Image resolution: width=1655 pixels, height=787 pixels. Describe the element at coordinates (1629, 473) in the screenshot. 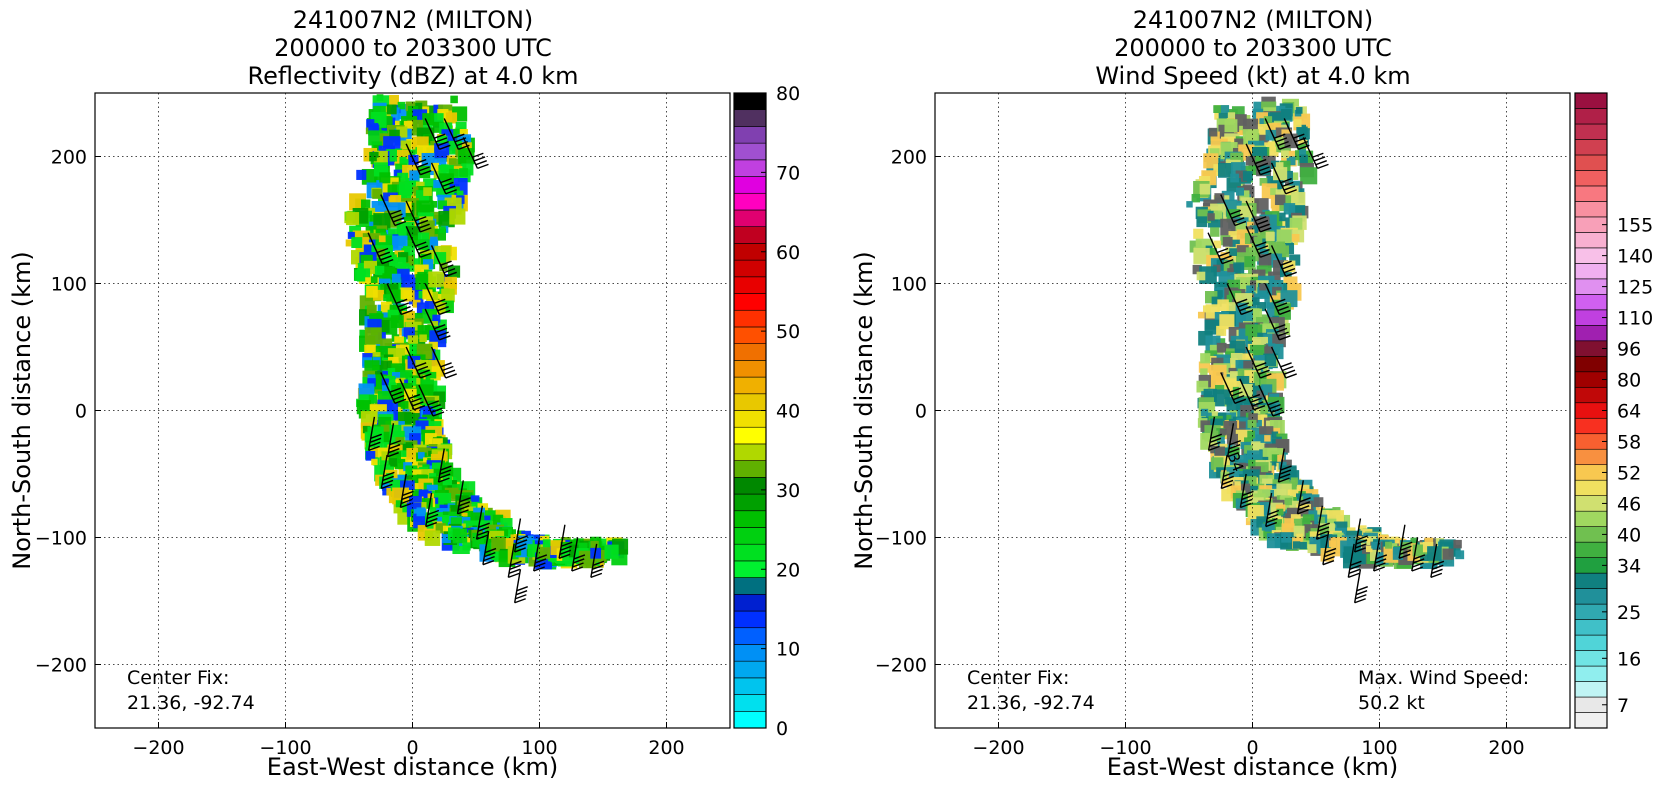

I see `colorbar-tick-label-7: 52` at that location.